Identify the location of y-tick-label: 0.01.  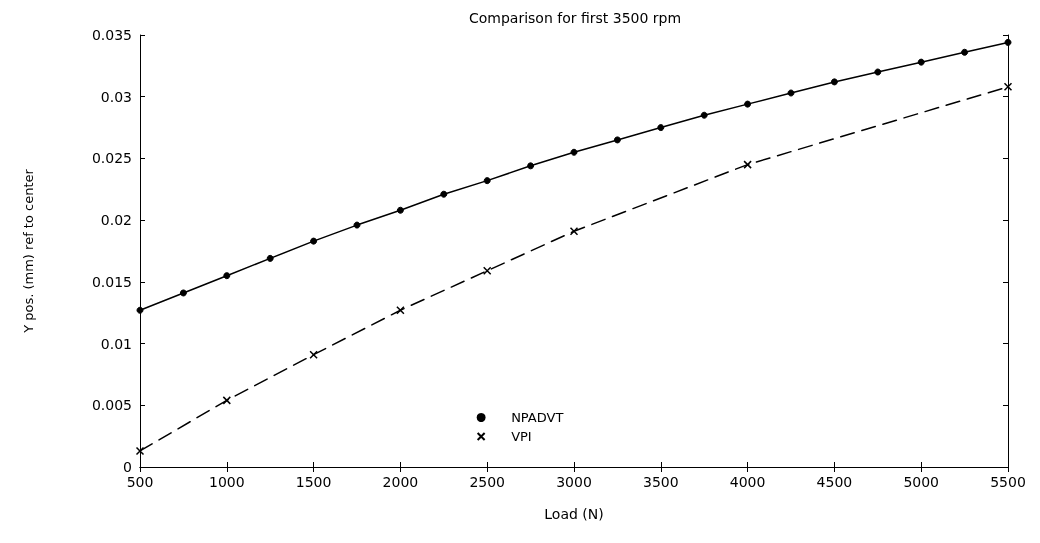
(116, 343).